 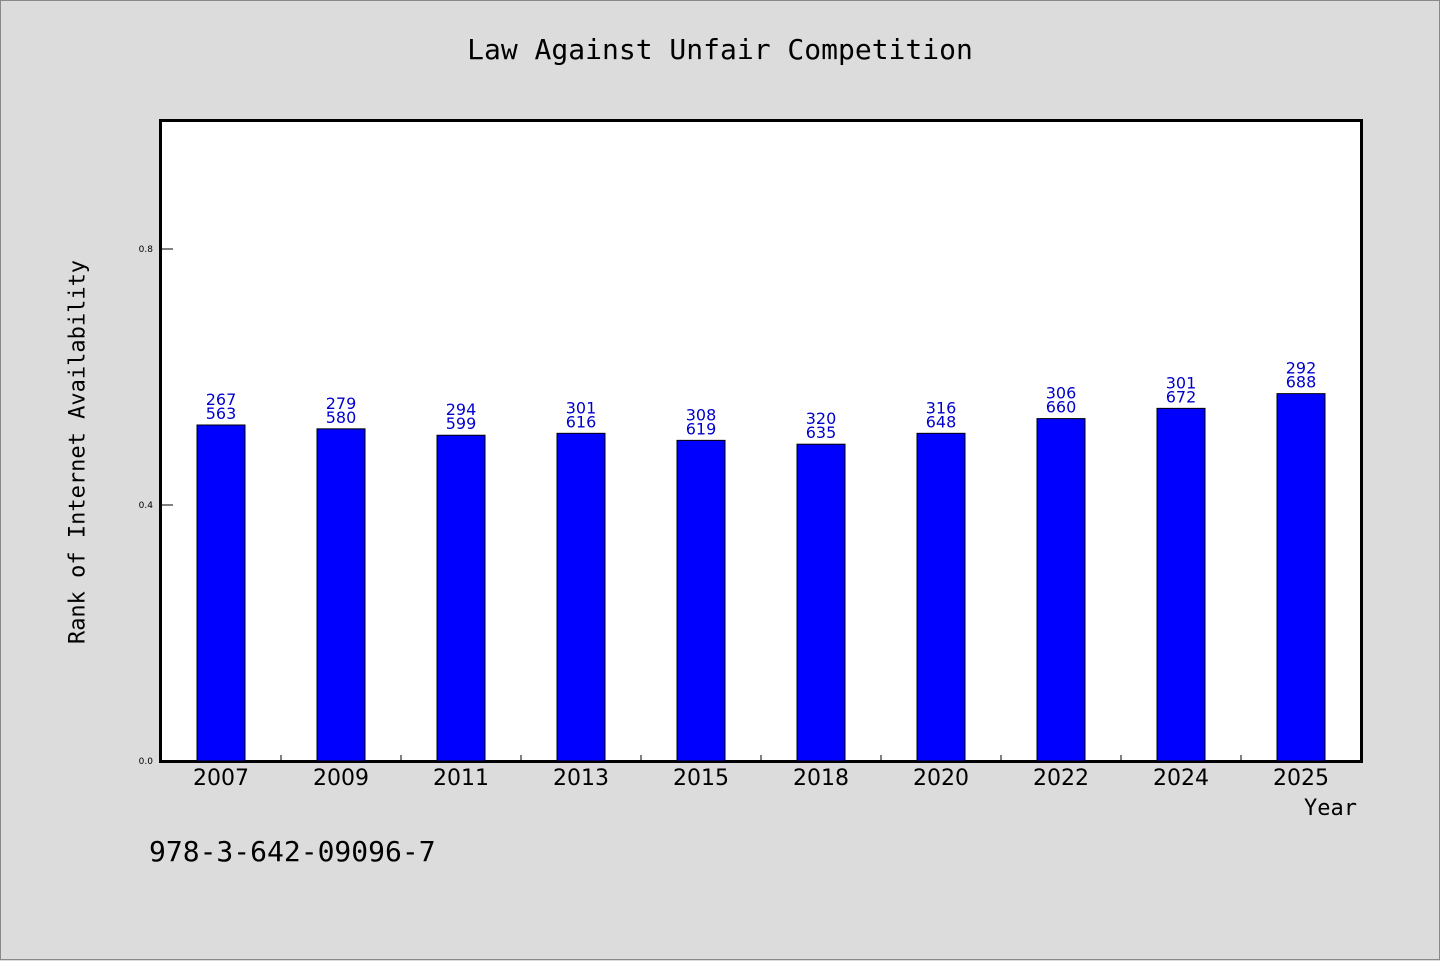 I want to click on isbn-text: 978-3-642-09096-7, so click(x=292, y=851).